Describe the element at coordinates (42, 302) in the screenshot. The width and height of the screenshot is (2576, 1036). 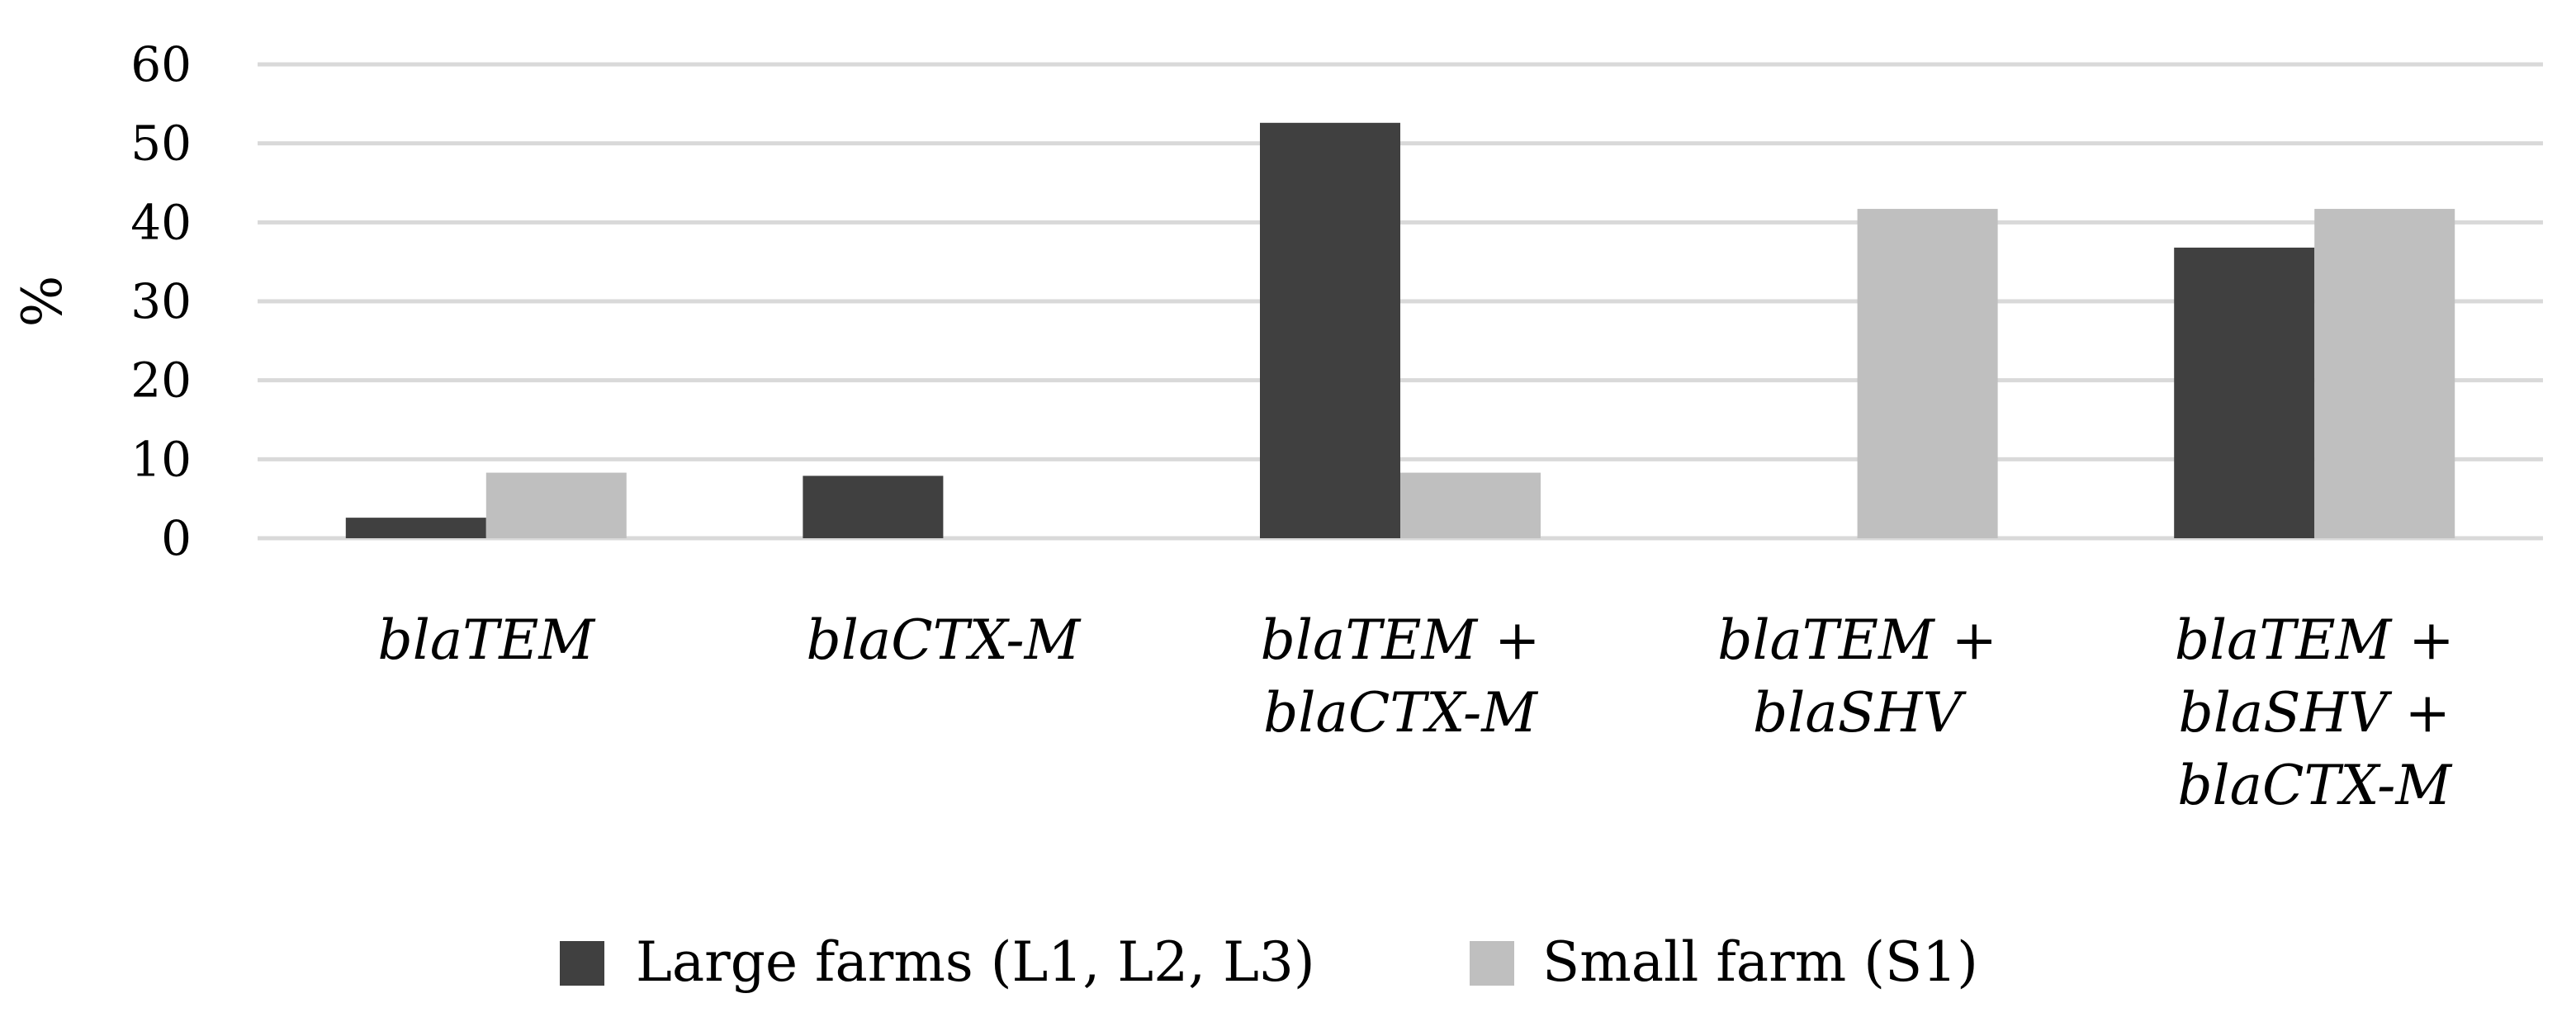
I see `y-axis-title: %` at that location.